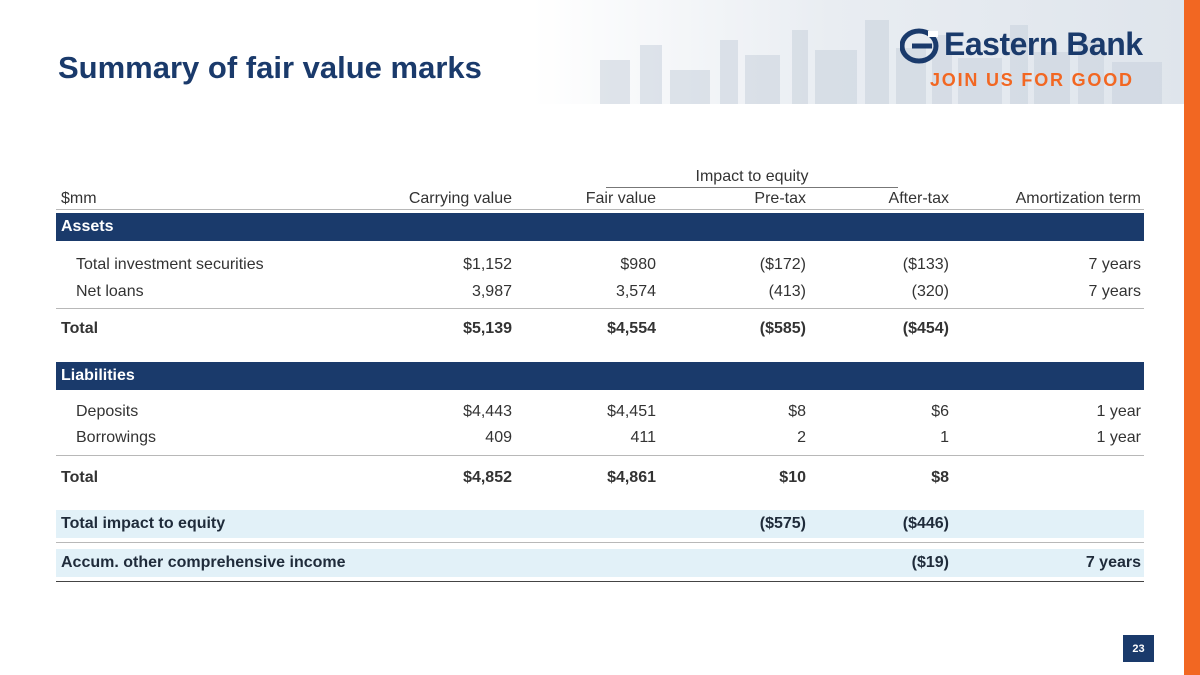  Describe the element at coordinates (600, 524) in the screenshot. I see `total-impact-row: Total impact to equity ($575) ($446)` at that location.